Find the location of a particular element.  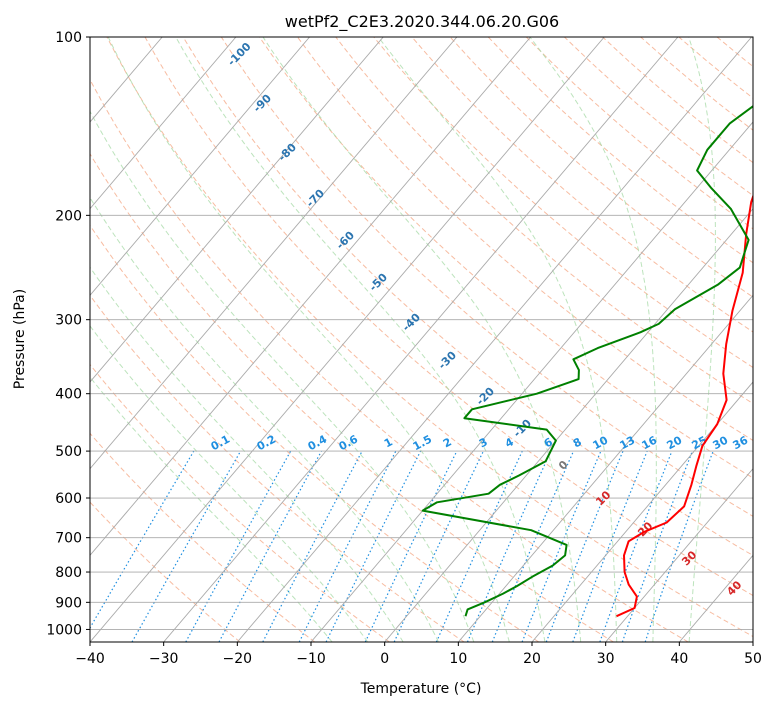

x-tick-label: −20 is located at coordinates (238, 659).